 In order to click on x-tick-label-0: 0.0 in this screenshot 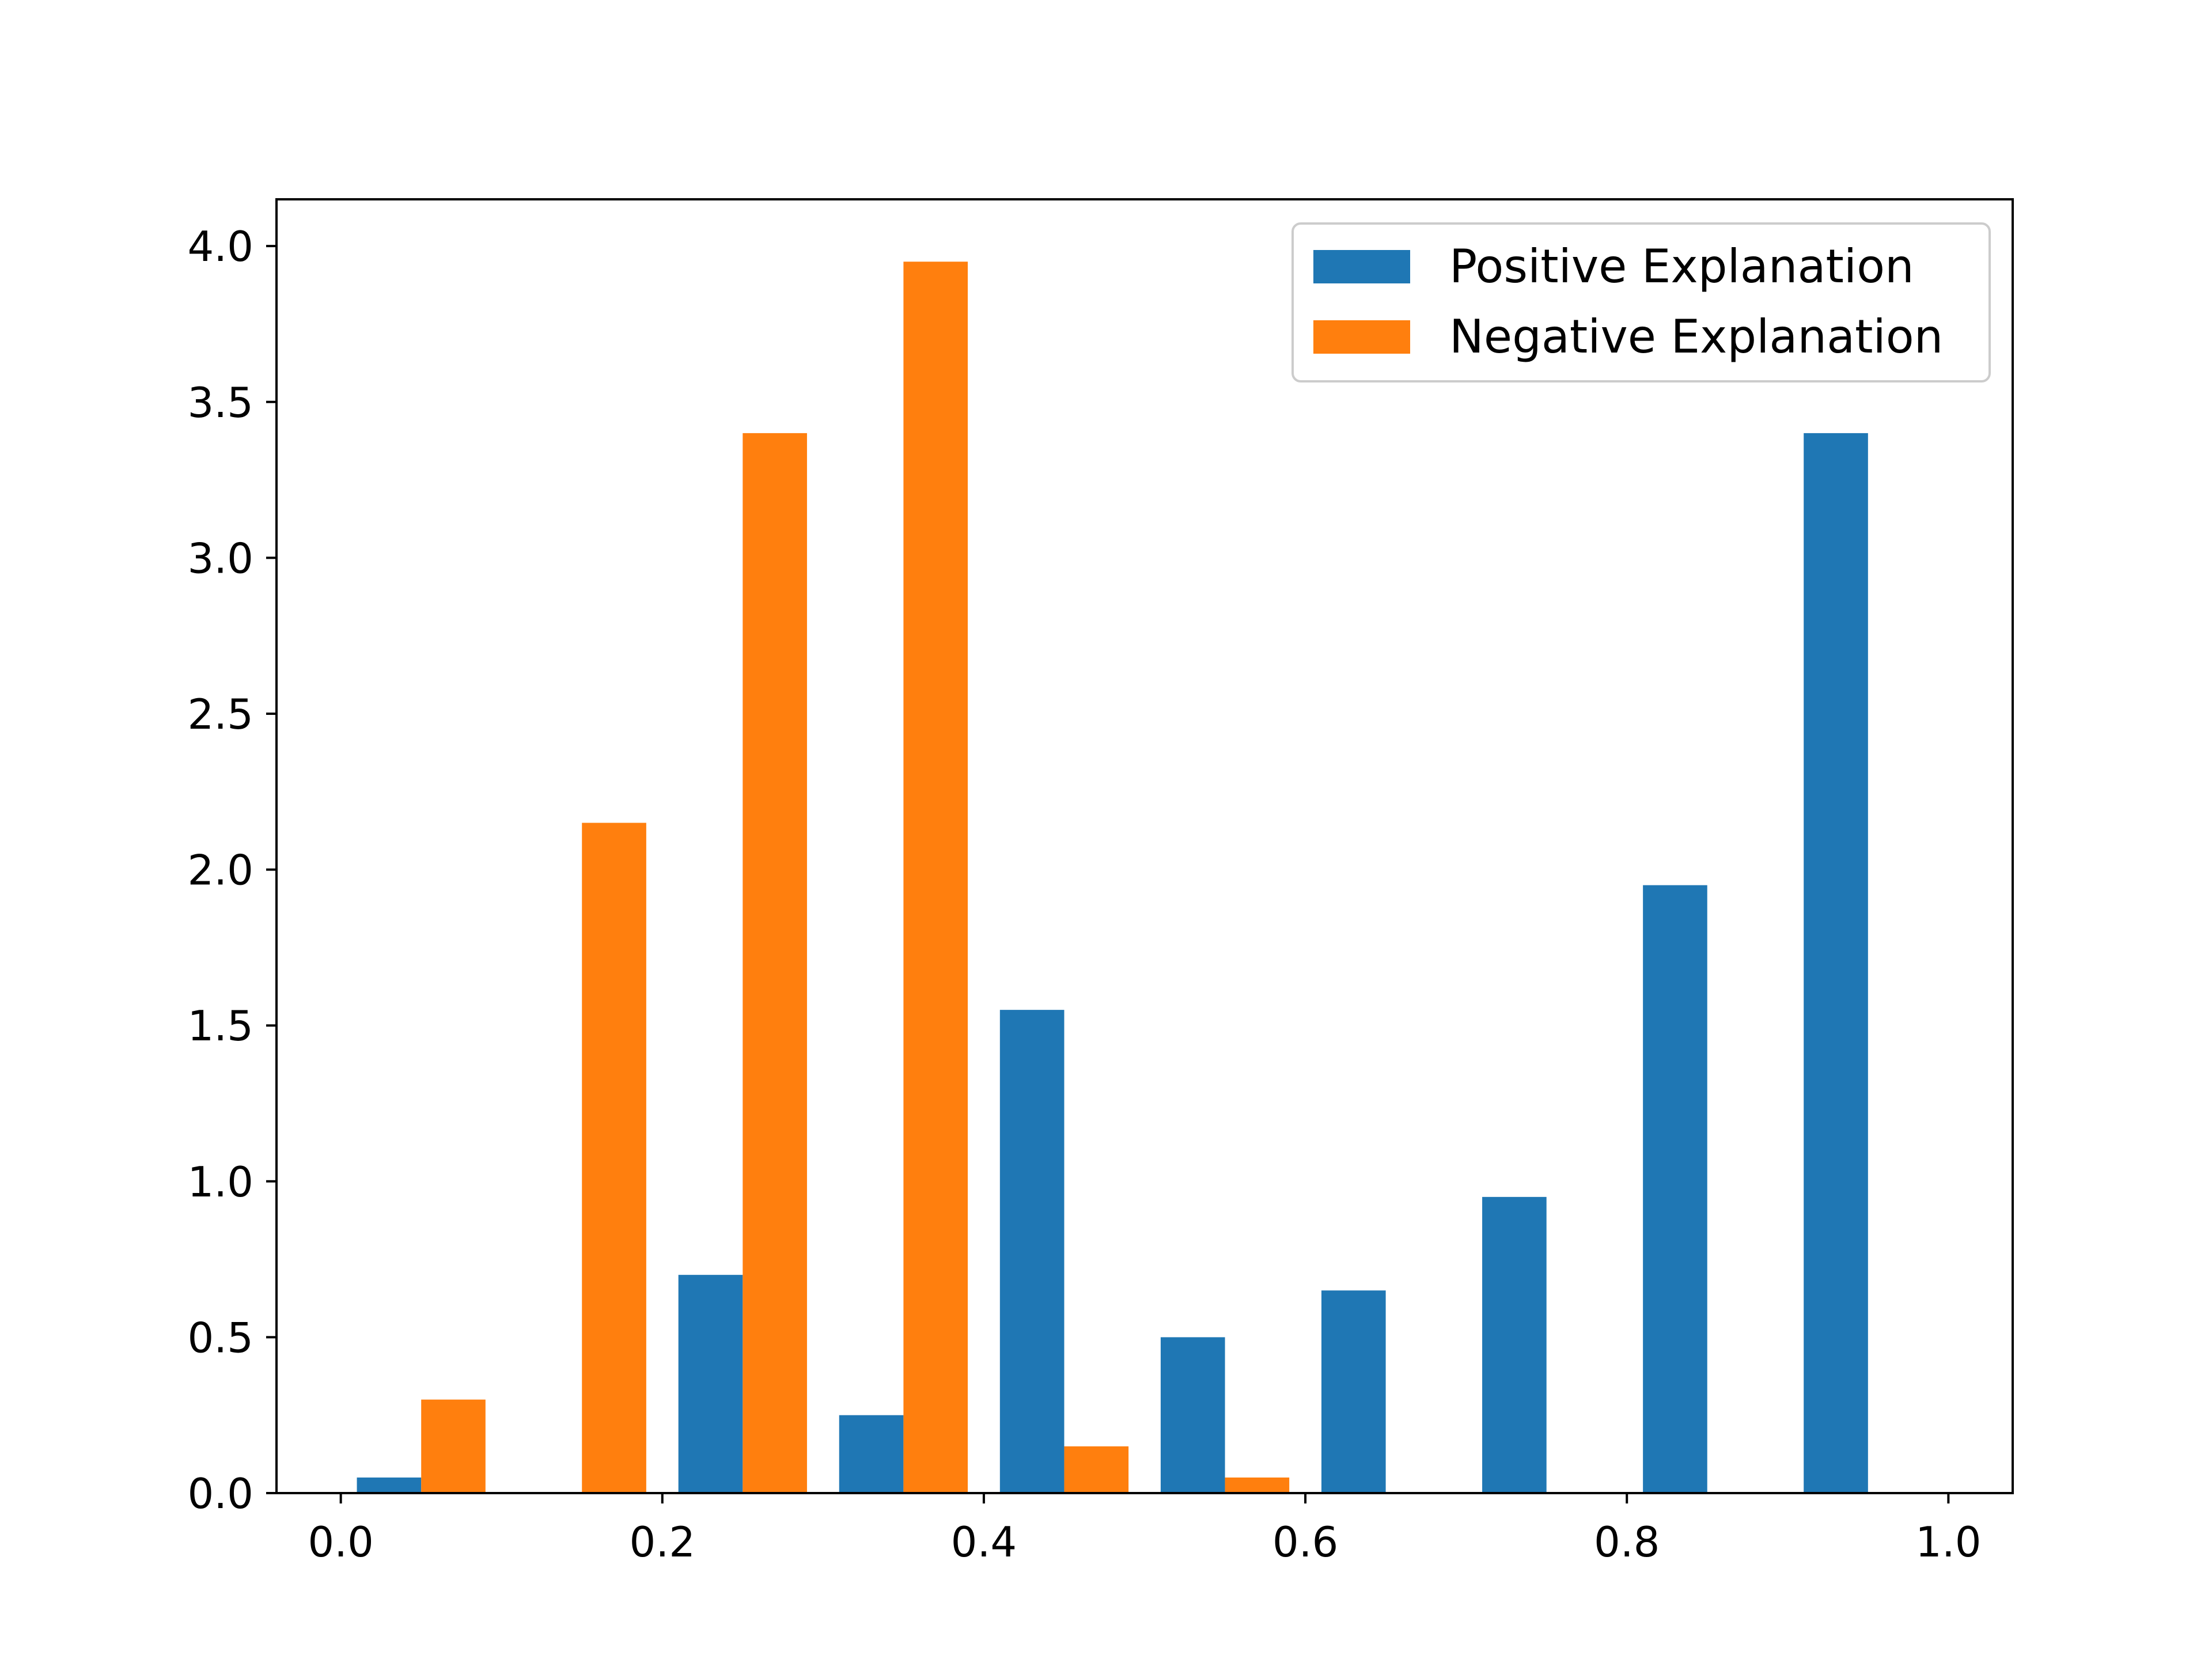, I will do `click(341, 1542)`.